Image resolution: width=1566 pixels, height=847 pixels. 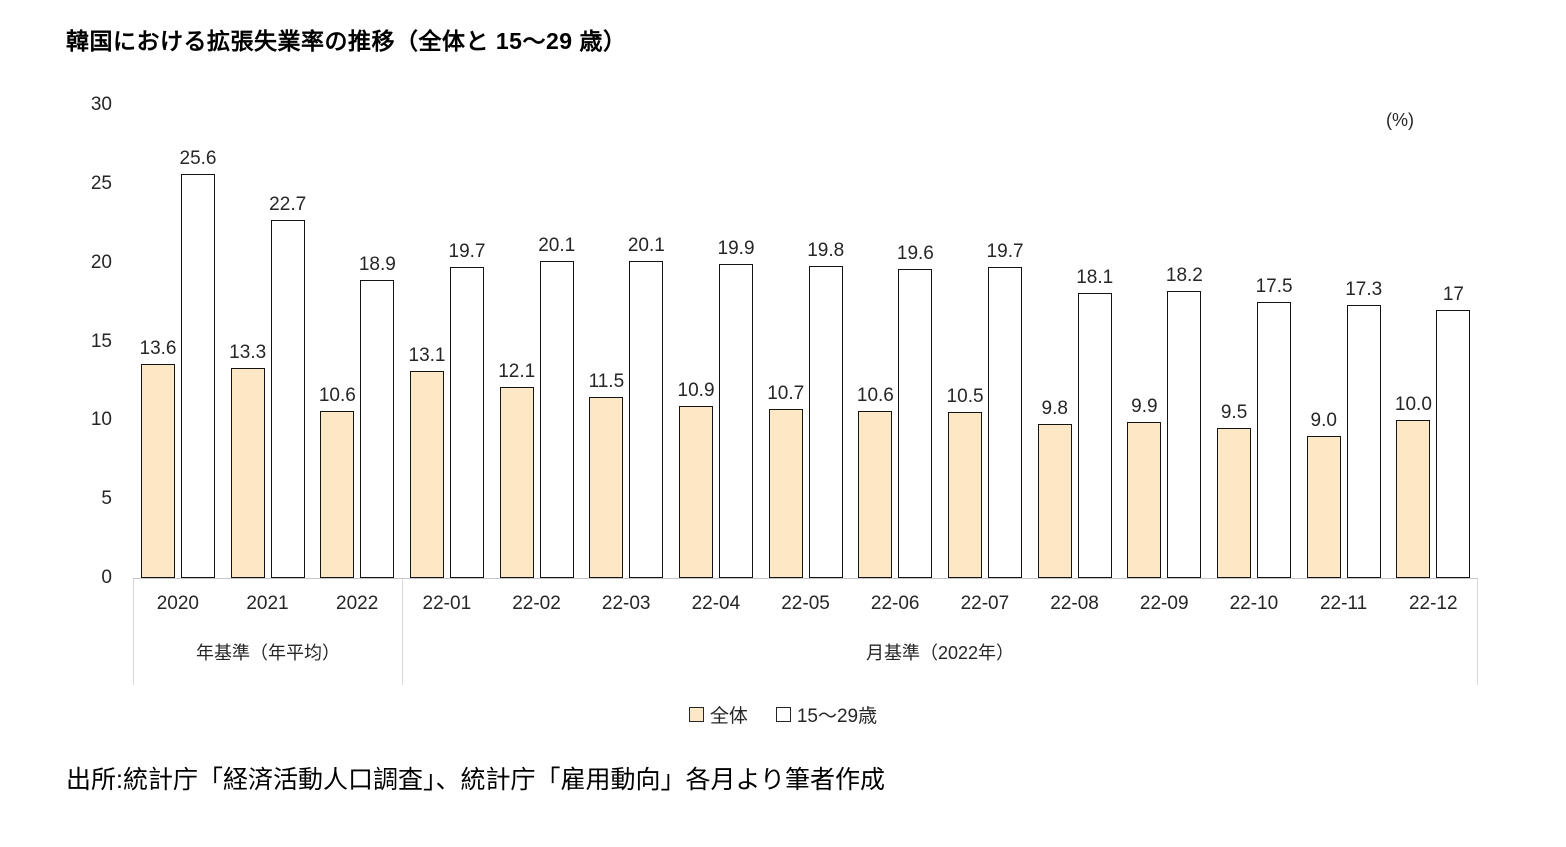 I want to click on value-label-age15-29: 25.6, so click(x=198, y=159).